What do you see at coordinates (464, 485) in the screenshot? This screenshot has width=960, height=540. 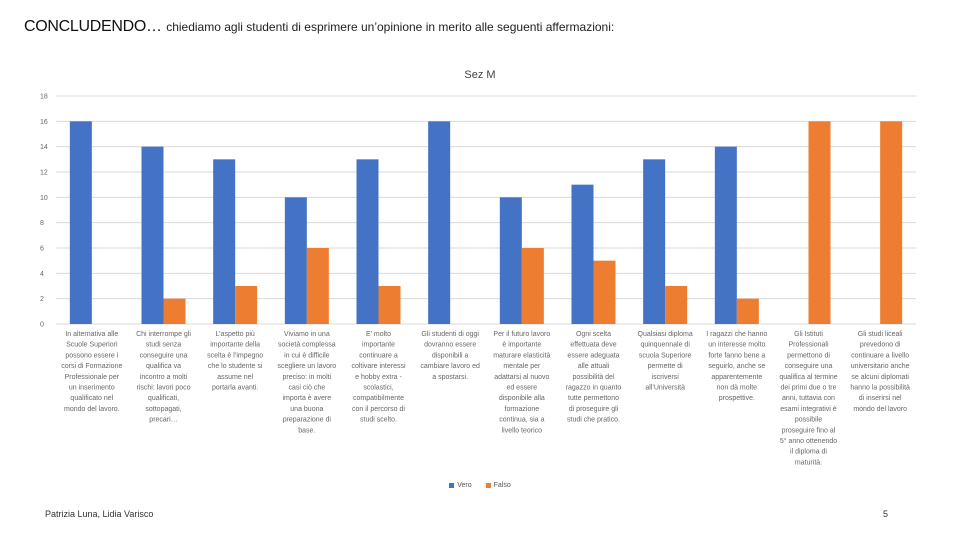 I see `legend-label-vero: Vero` at bounding box center [464, 485].